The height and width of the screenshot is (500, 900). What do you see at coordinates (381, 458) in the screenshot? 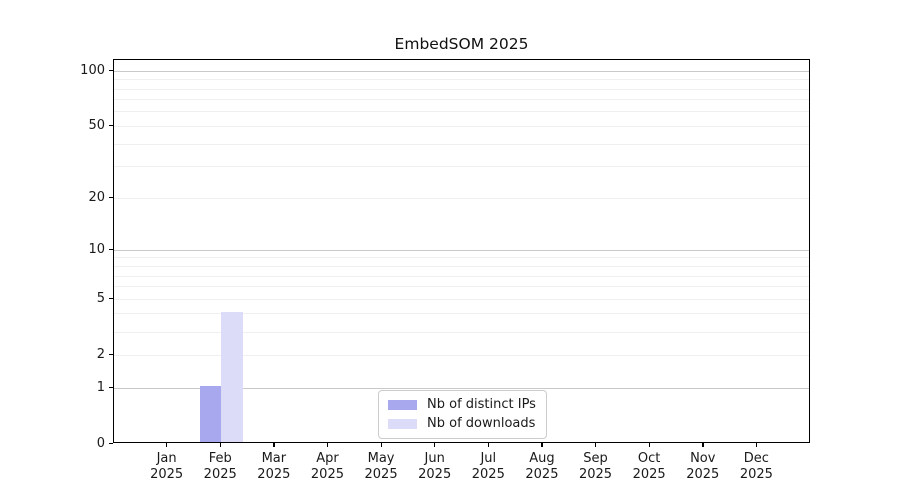
I see `x-tick-month: May` at bounding box center [381, 458].